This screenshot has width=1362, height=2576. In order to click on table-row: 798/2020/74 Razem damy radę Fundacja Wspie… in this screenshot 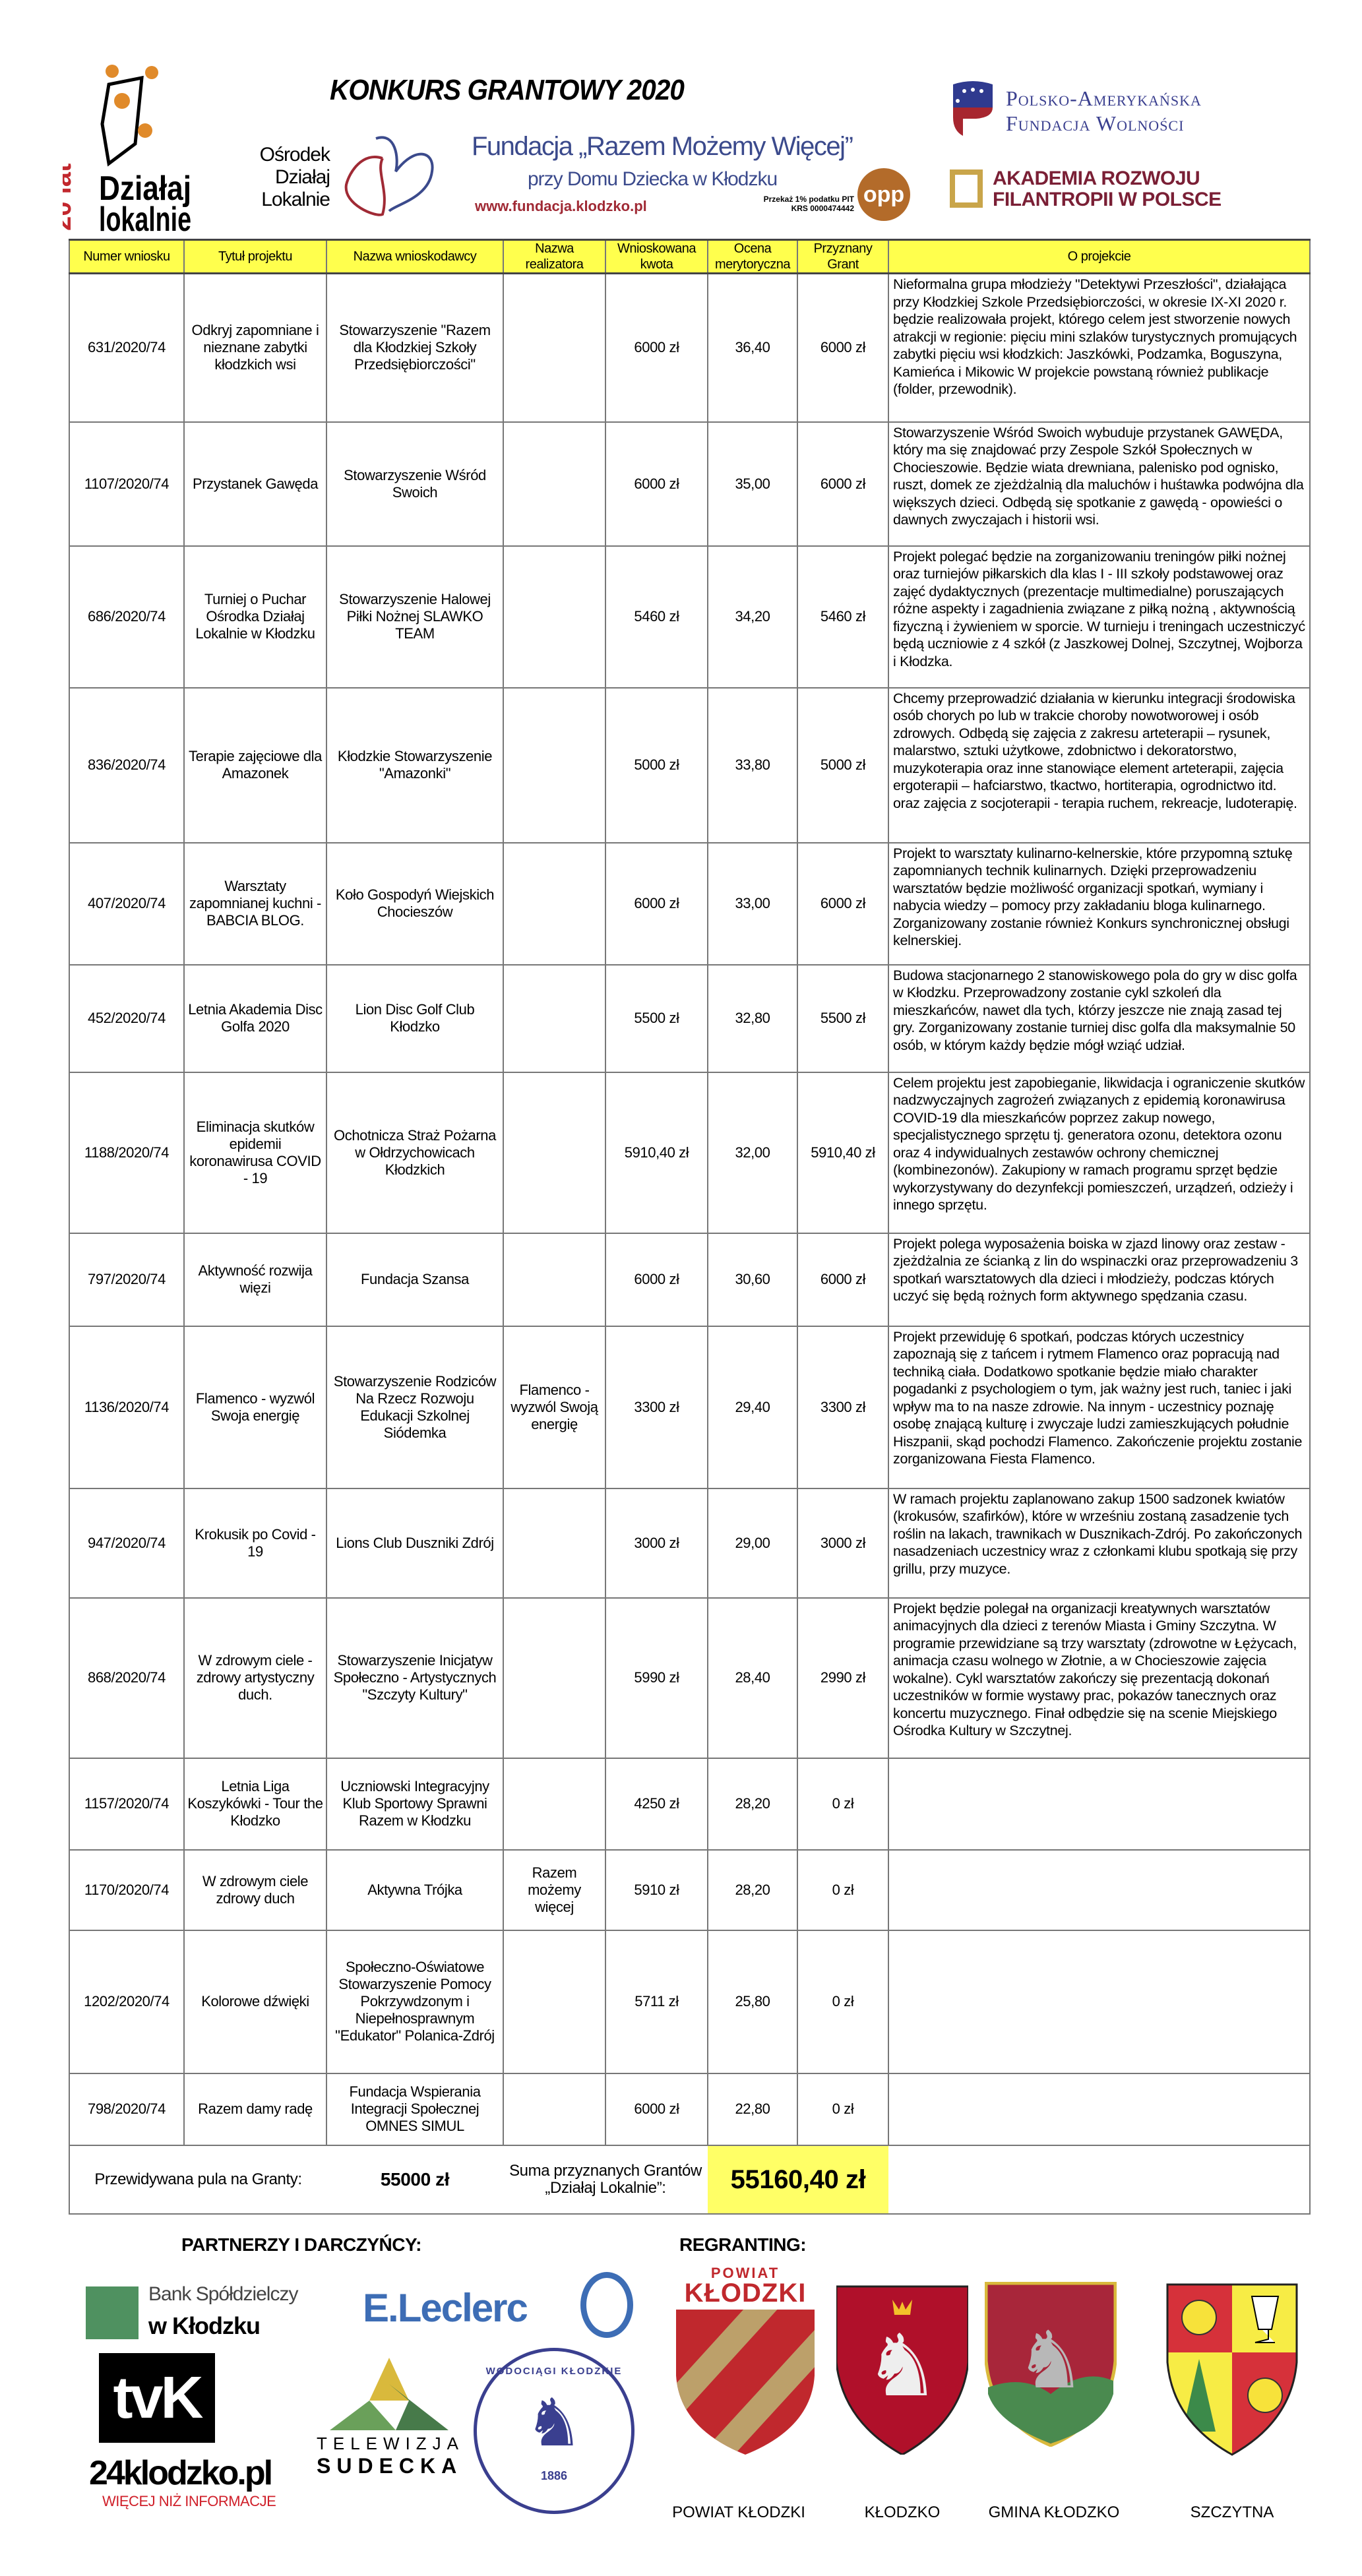, I will do `click(690, 2109)`.